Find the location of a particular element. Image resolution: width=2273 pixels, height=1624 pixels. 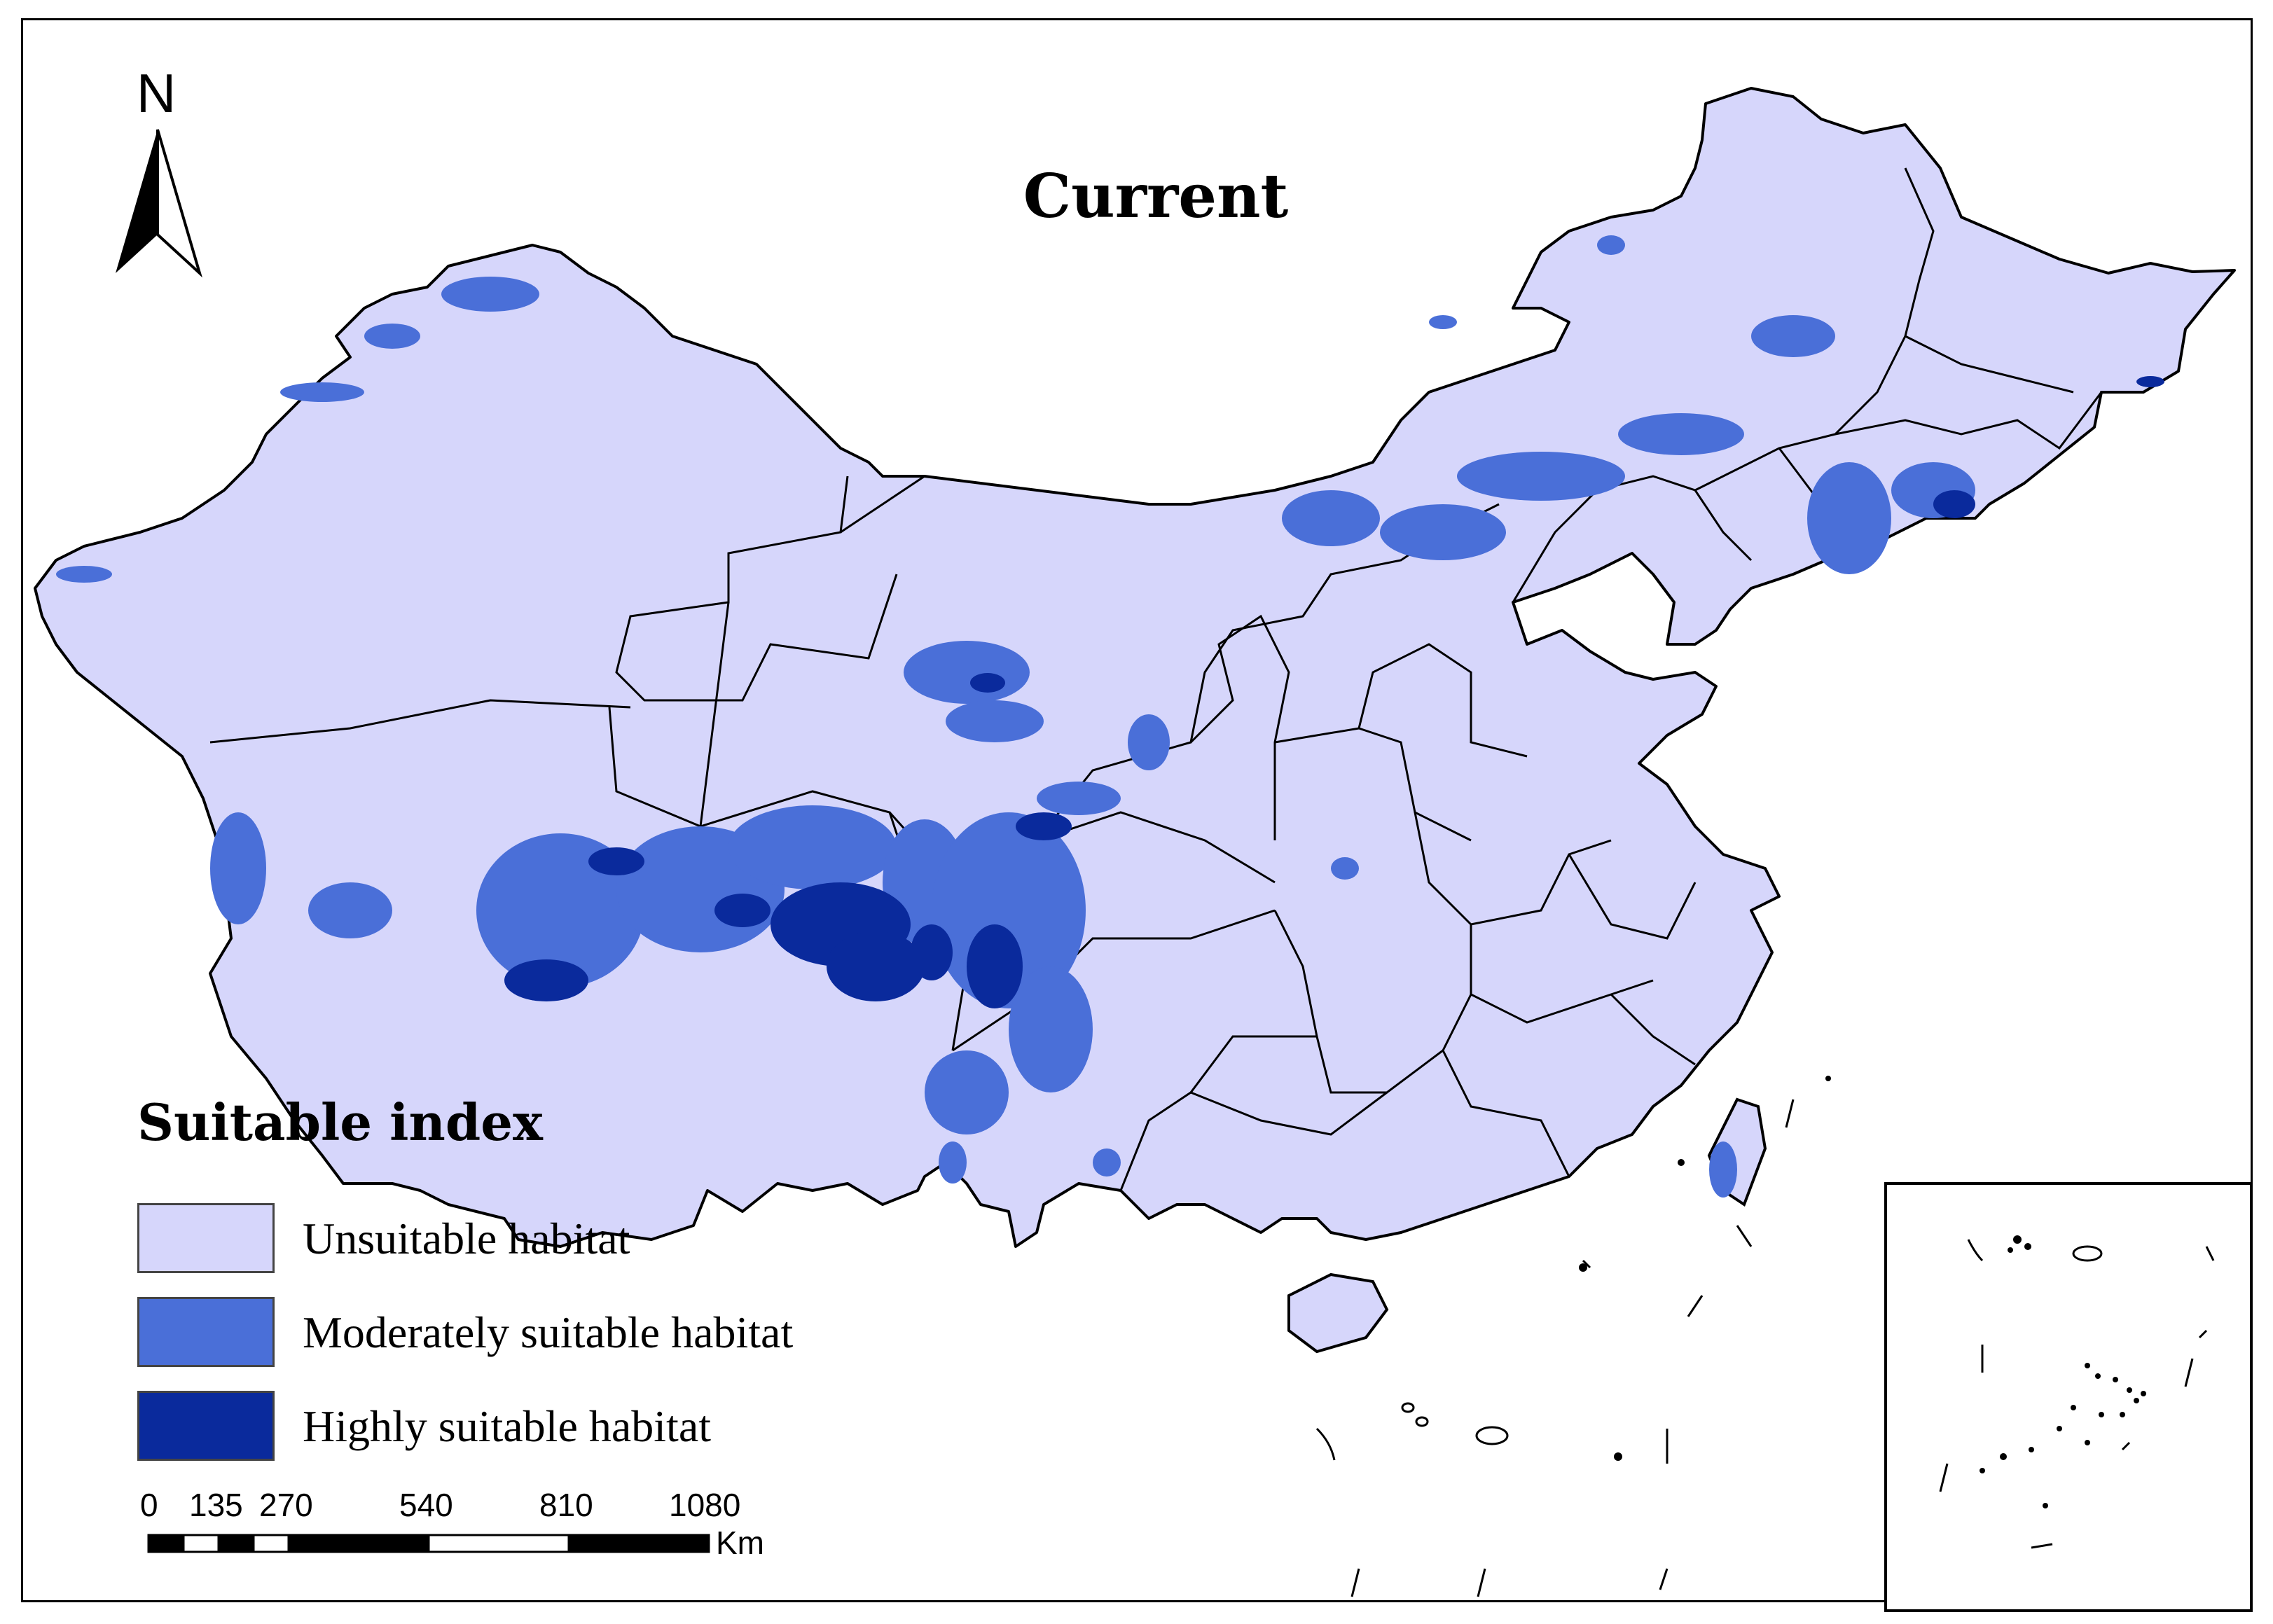

hainan-island is located at coordinates (1338, 1313).